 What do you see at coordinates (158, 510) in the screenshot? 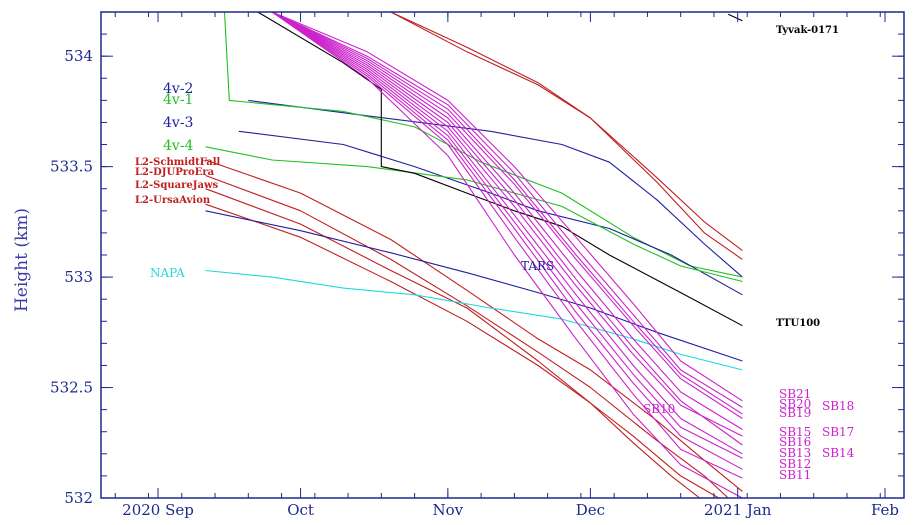
I see `x-tick-label: 2020 Sep` at bounding box center [158, 510].